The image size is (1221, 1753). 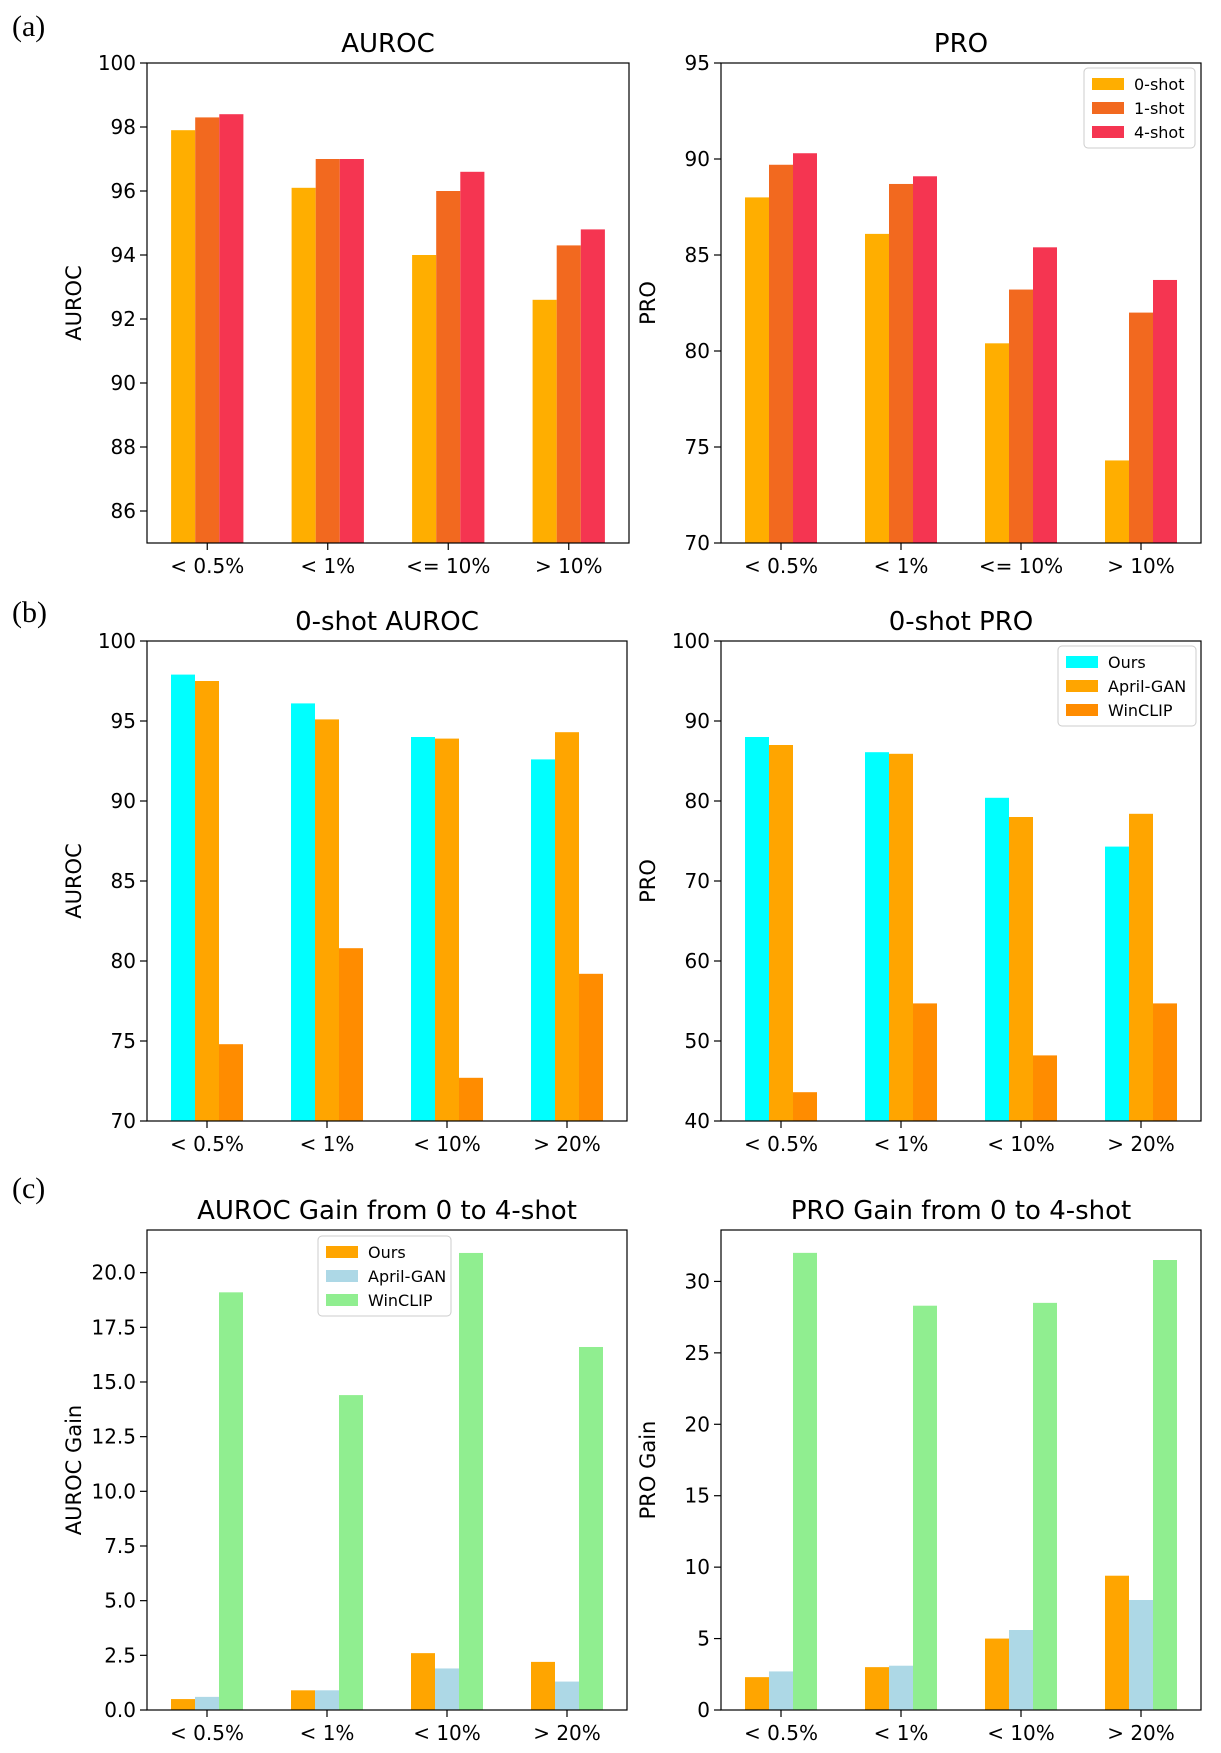 What do you see at coordinates (697, 1121) in the screenshot?
I see `y-tick-label: 40` at bounding box center [697, 1121].